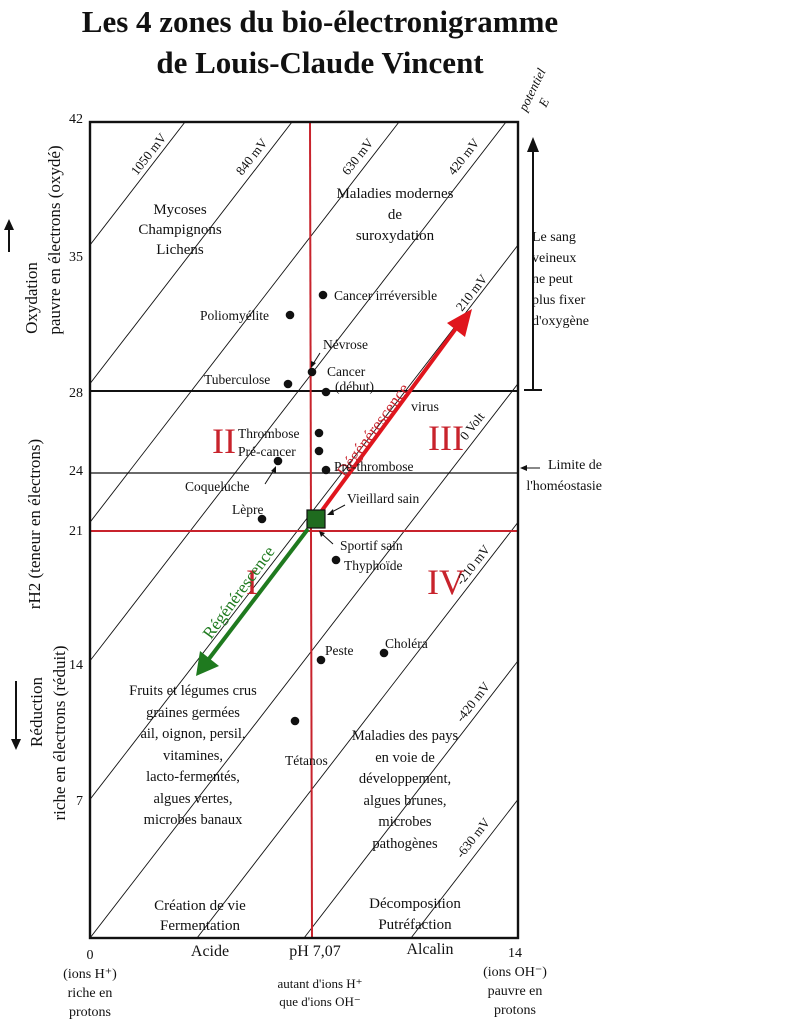 Image resolution: width=796 pixels, height=1024 pixels. What do you see at coordinates (79, 801) in the screenshot?
I see `y-tick-label: 7` at bounding box center [79, 801].